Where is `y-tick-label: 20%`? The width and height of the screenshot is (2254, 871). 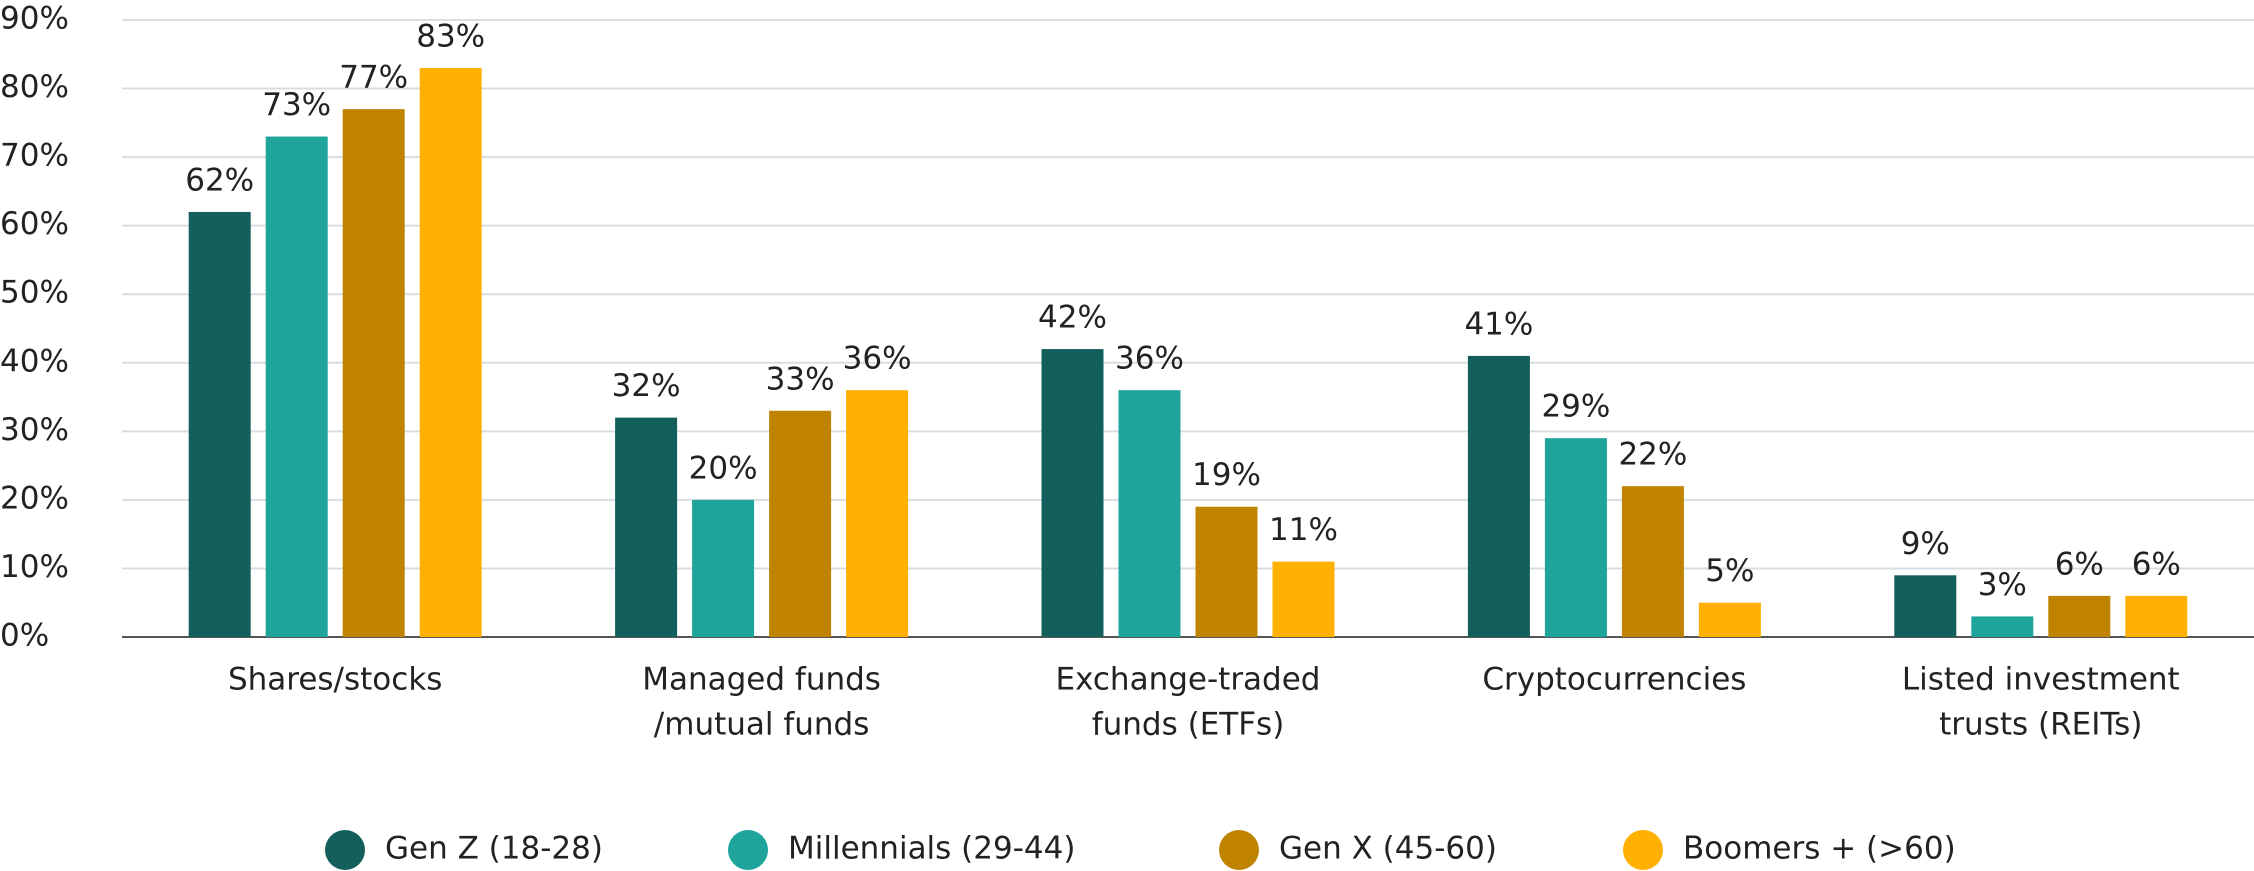 y-tick-label: 20% is located at coordinates (34, 498).